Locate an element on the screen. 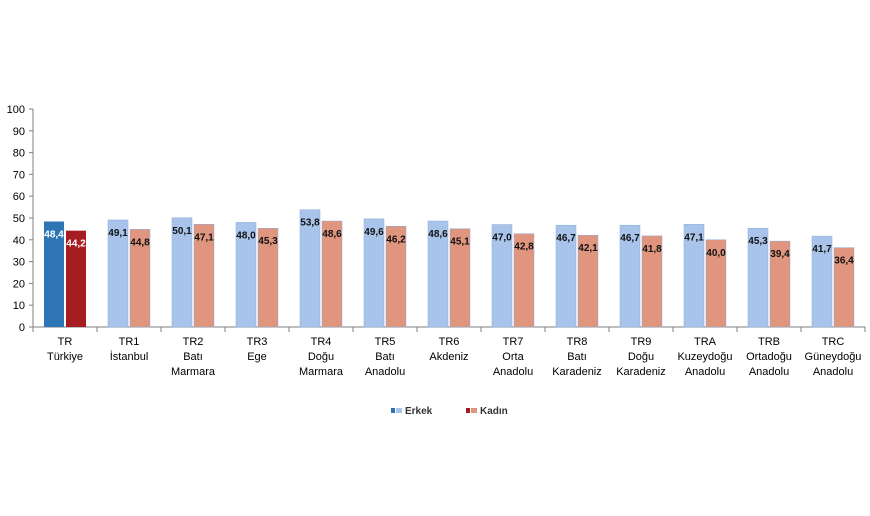  data-label: 49,1 is located at coordinates (118, 233).